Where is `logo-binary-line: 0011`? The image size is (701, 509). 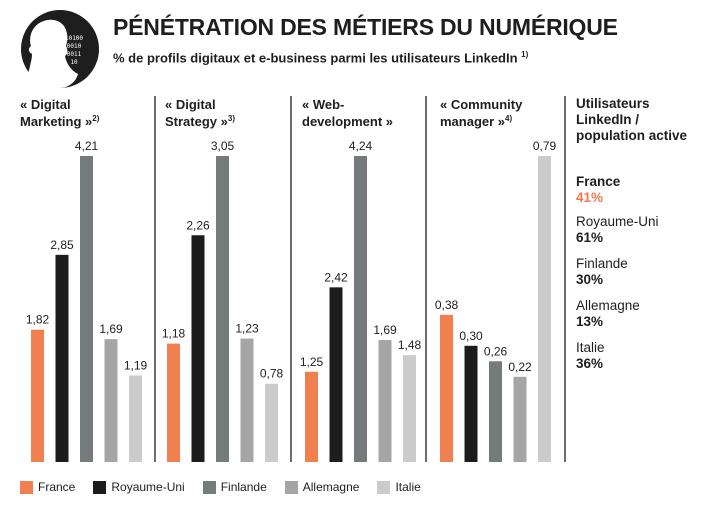 logo-binary-line: 0011 is located at coordinates (74, 54).